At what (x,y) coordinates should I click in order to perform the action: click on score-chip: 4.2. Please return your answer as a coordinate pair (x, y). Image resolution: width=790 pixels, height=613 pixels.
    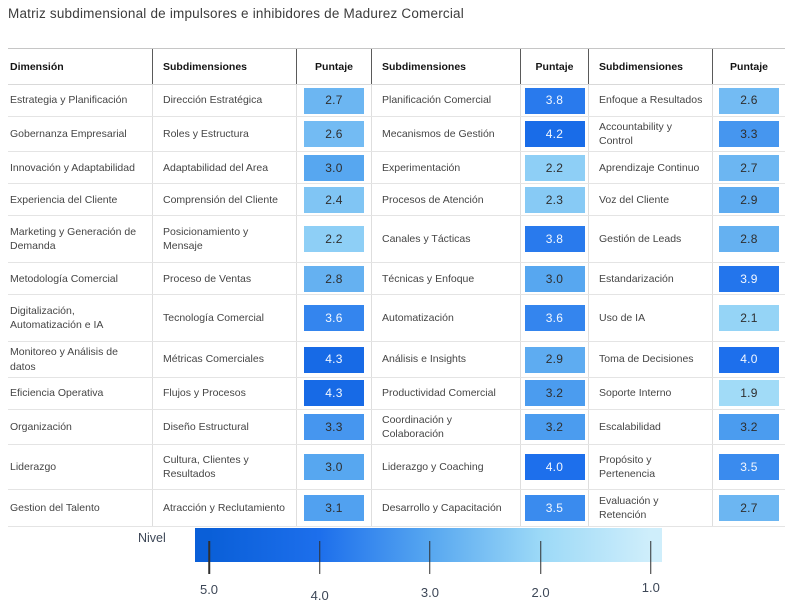
    Looking at the image, I should click on (554, 134).